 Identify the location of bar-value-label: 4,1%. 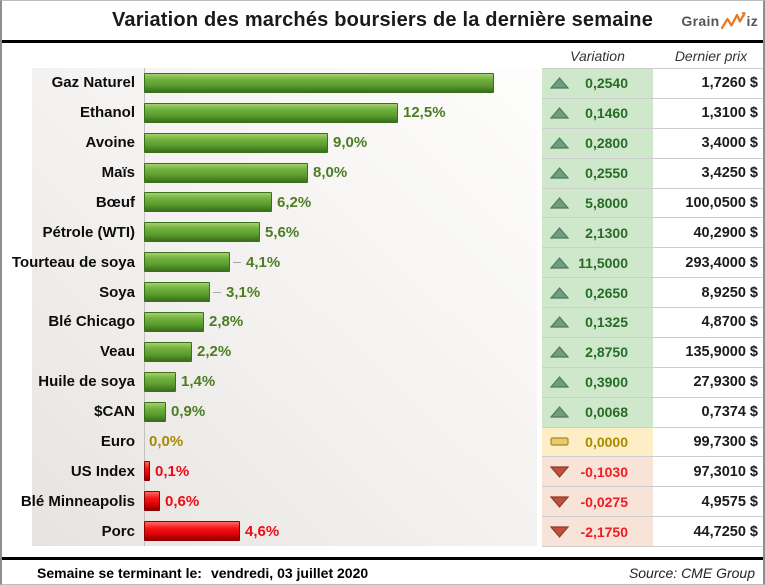
(263, 262).